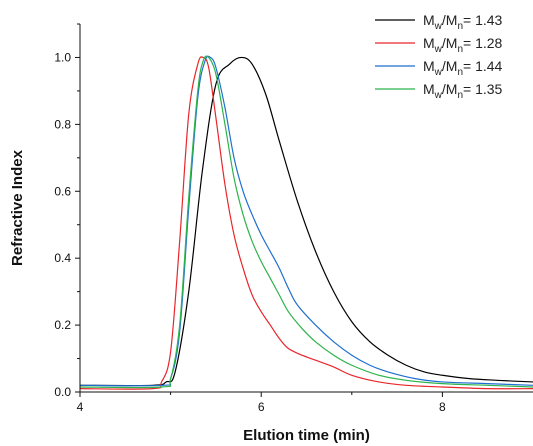 This screenshot has height=446, width=533. I want to click on x-tick-label: 6, so click(261, 407).